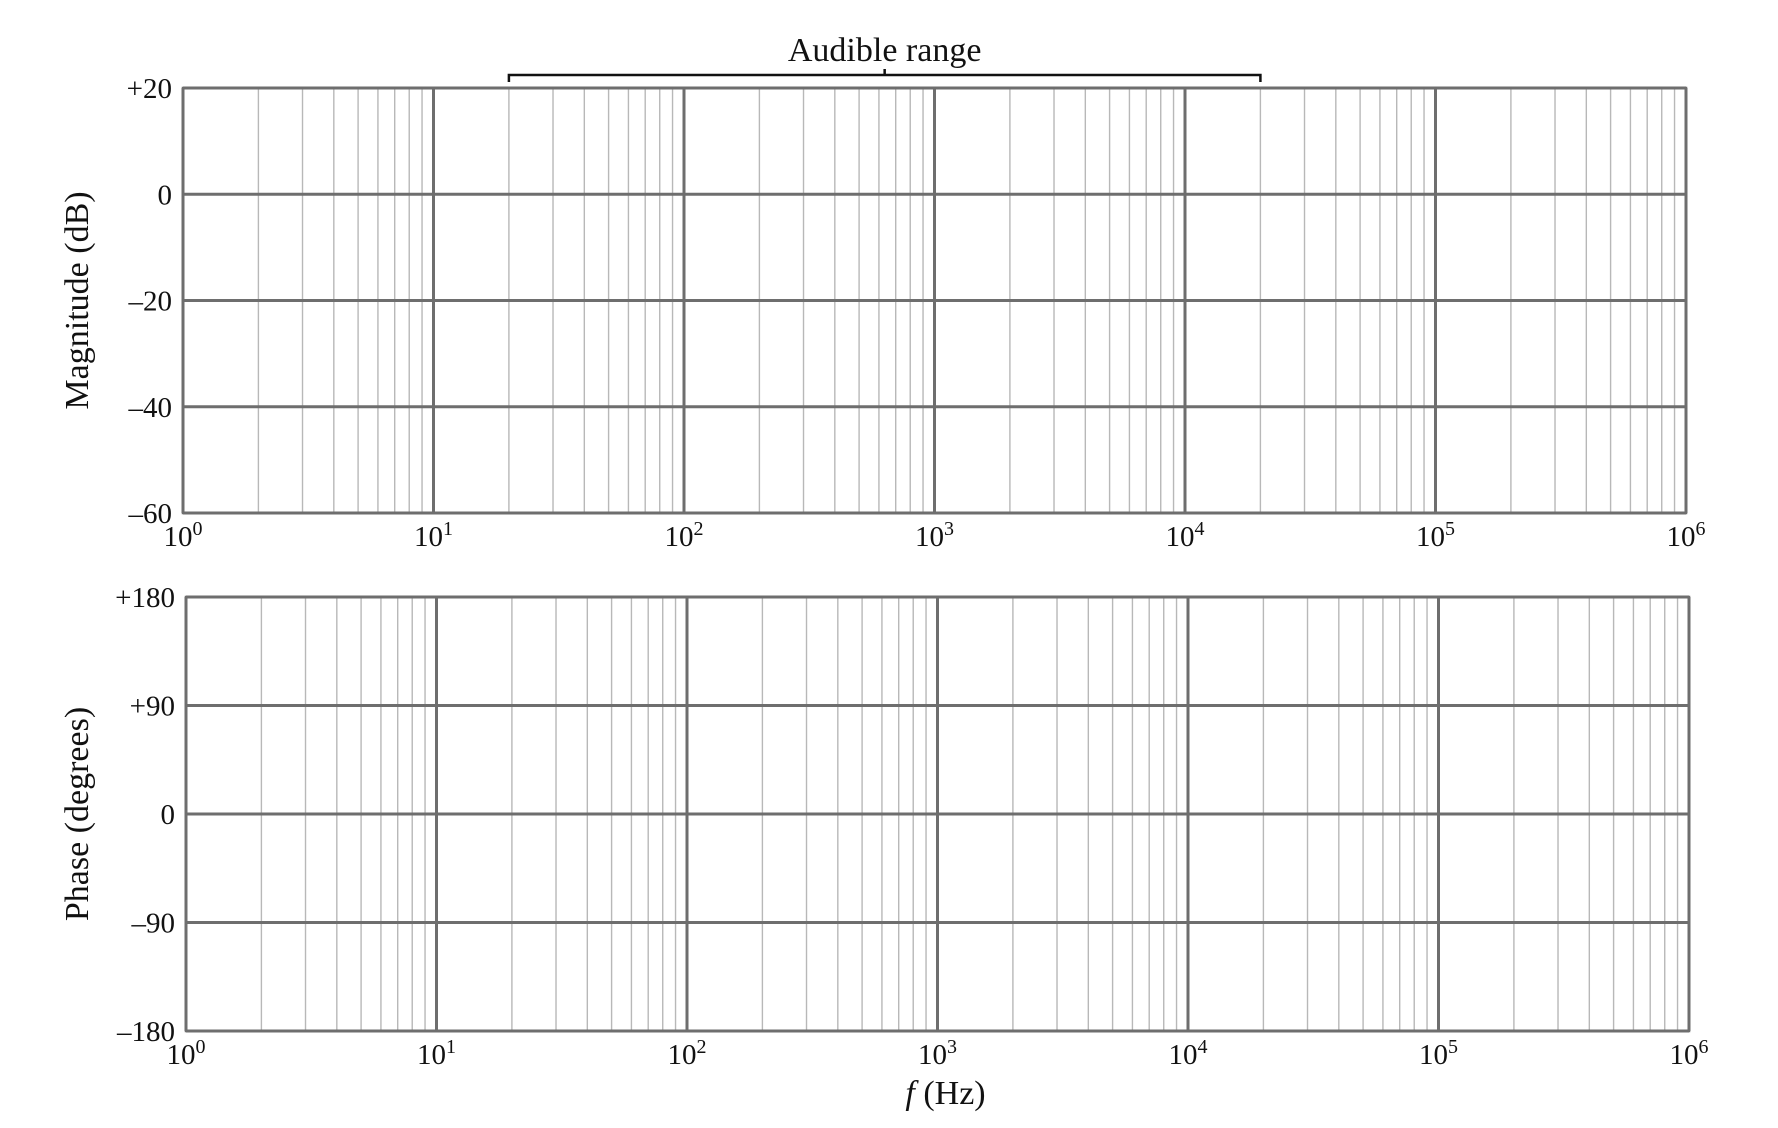  I want to click on audible-range-label: Audible range, so click(885, 50).